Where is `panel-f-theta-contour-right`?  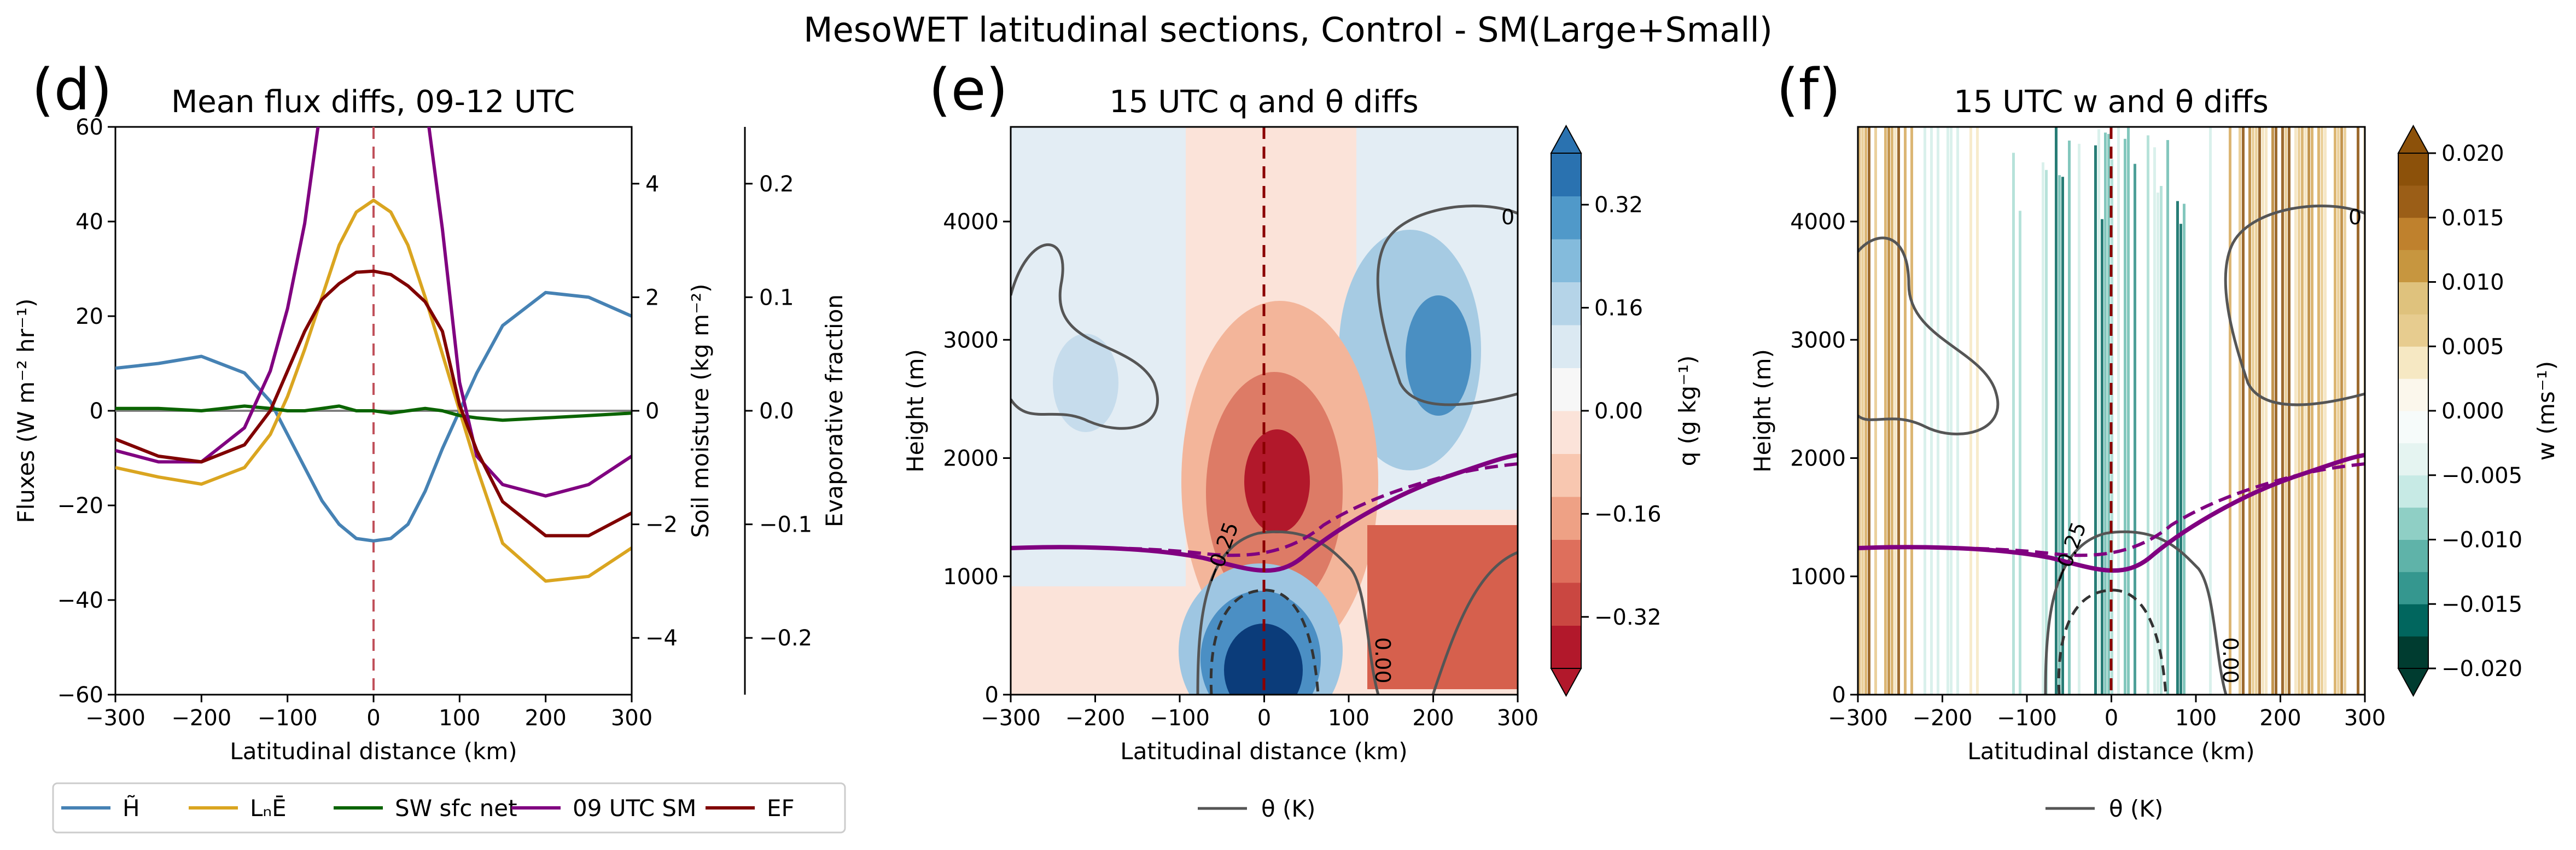
panel-f-theta-contour-right is located at coordinates (2294, 305).